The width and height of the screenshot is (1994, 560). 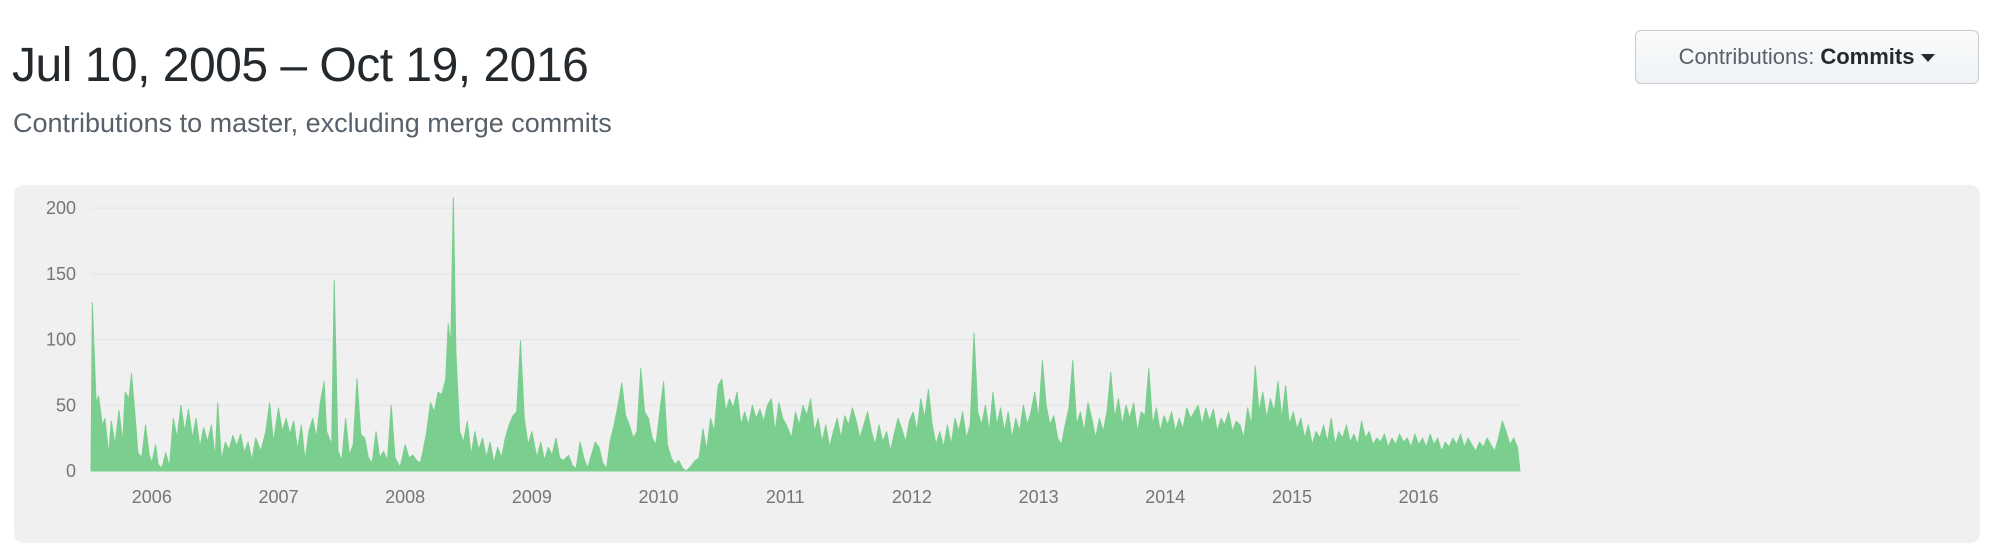 What do you see at coordinates (785, 497) in the screenshot?
I see `x-tick-label: 2011` at bounding box center [785, 497].